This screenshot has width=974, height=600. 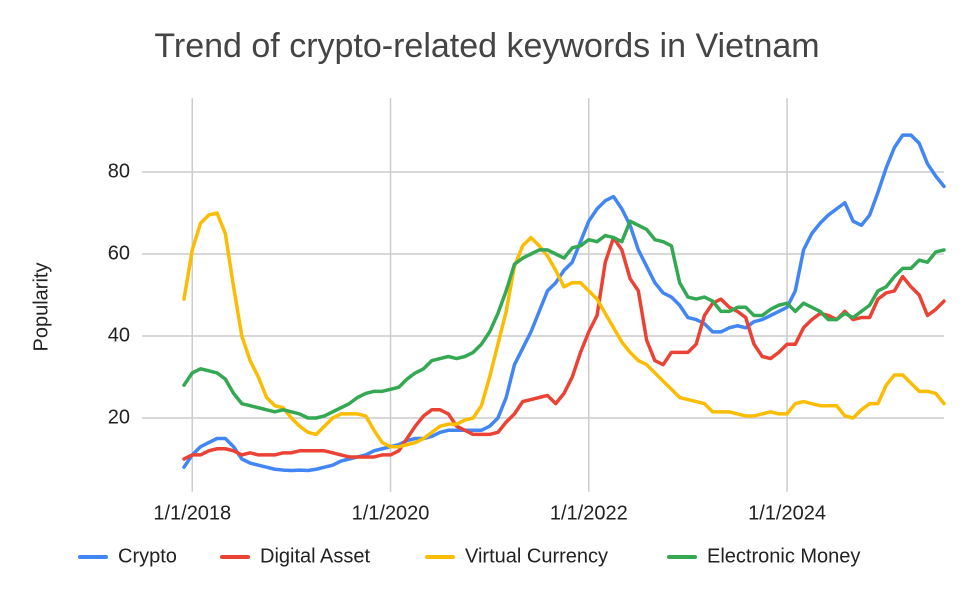 I want to click on y-tick-label: 80, so click(x=119, y=171).